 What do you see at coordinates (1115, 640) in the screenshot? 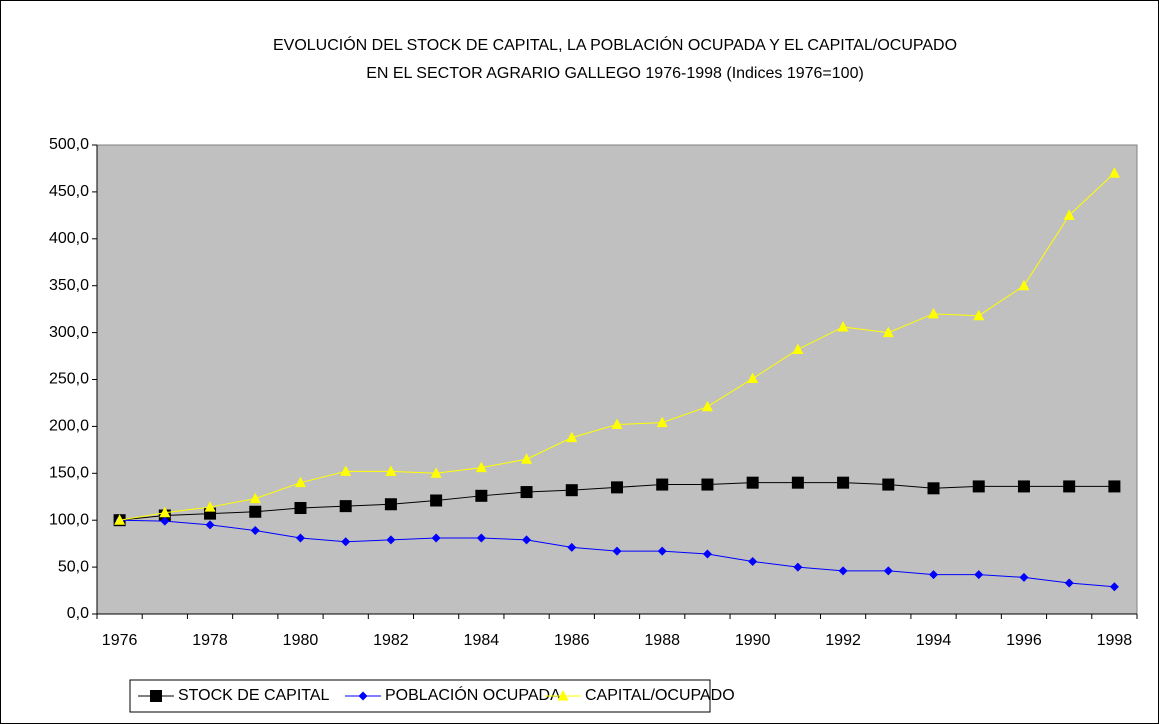
I see `x-tick-label: 1998` at bounding box center [1115, 640].